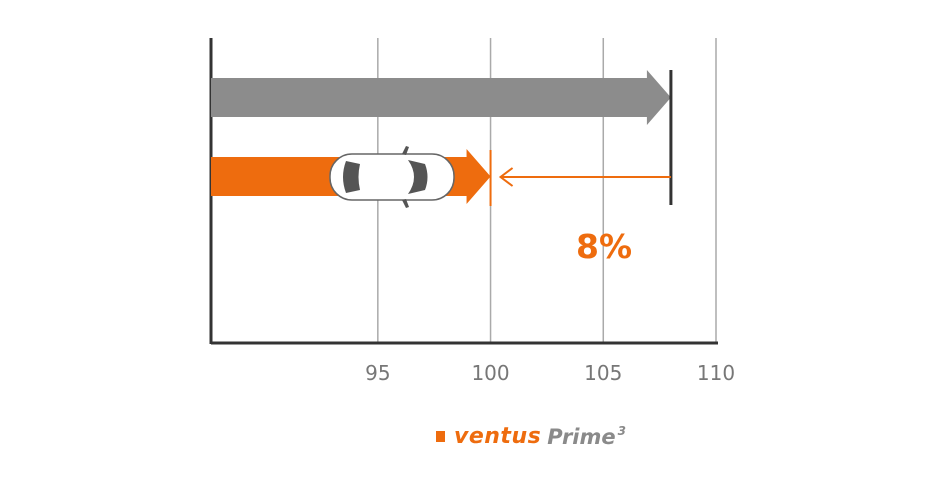 Image resolution: width=938 pixels, height=484 pixels. I want to click on x-tick-label: 105, so click(603, 373).